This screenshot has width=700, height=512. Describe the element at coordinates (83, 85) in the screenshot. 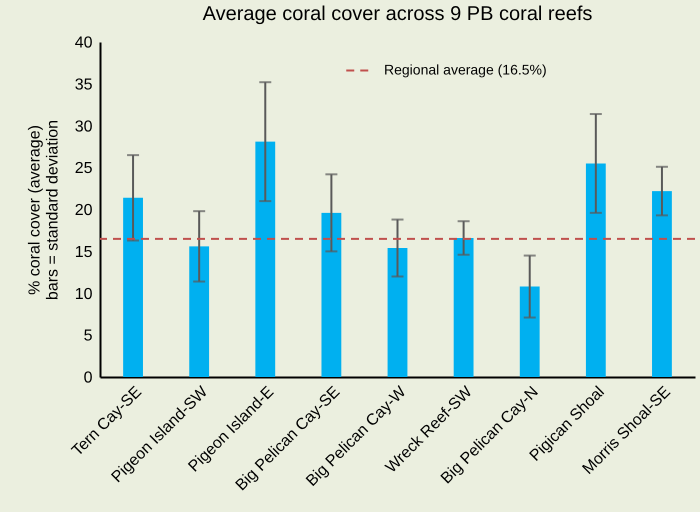

I see `y-tick-label: 35` at that location.